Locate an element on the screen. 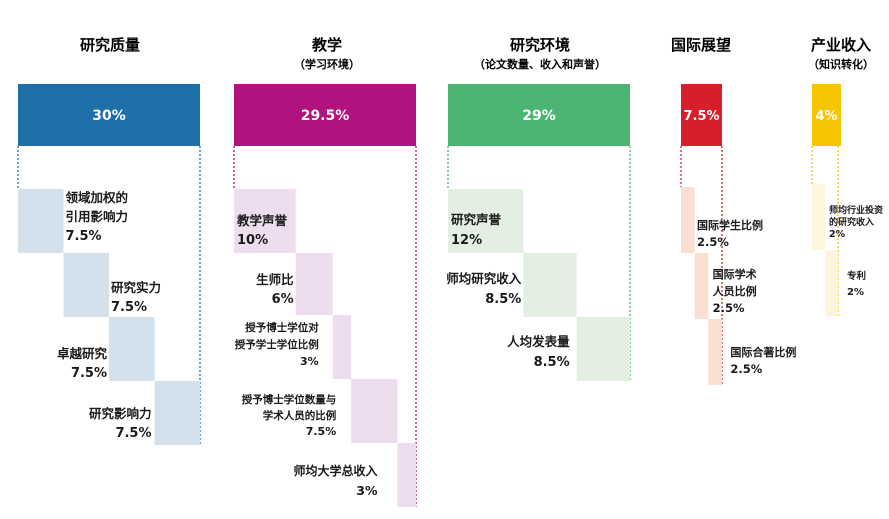 This screenshot has height=519, width=889. sub-label: 师均研究收入 is located at coordinates (484, 278).